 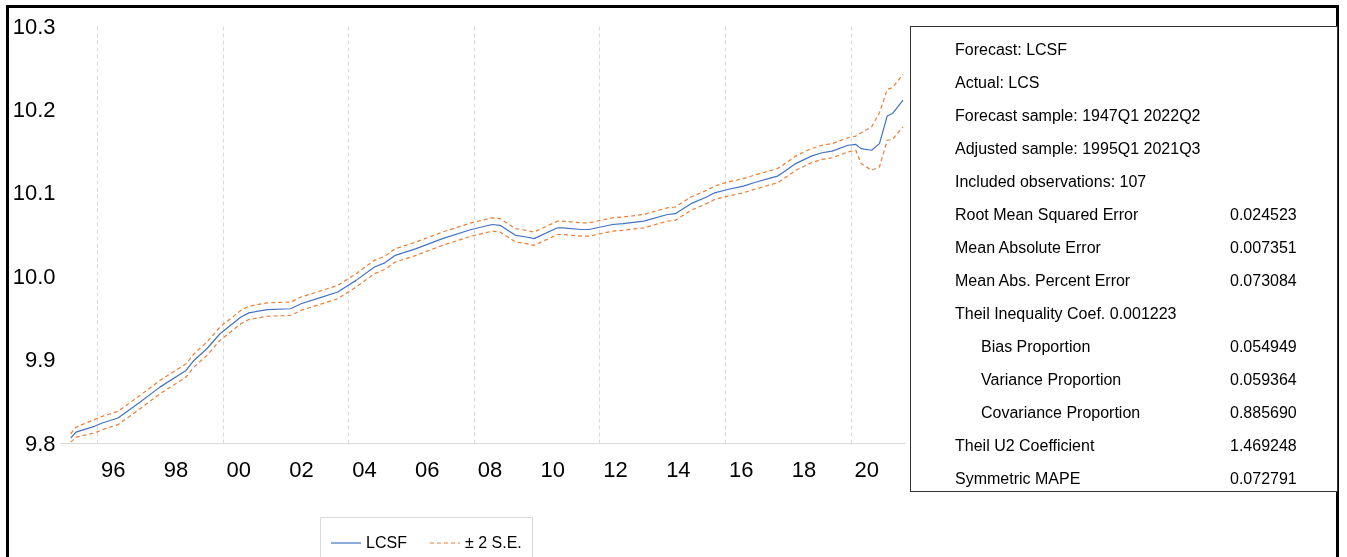 What do you see at coordinates (176, 469) in the screenshot?
I see `x-tick-label: 98` at bounding box center [176, 469].